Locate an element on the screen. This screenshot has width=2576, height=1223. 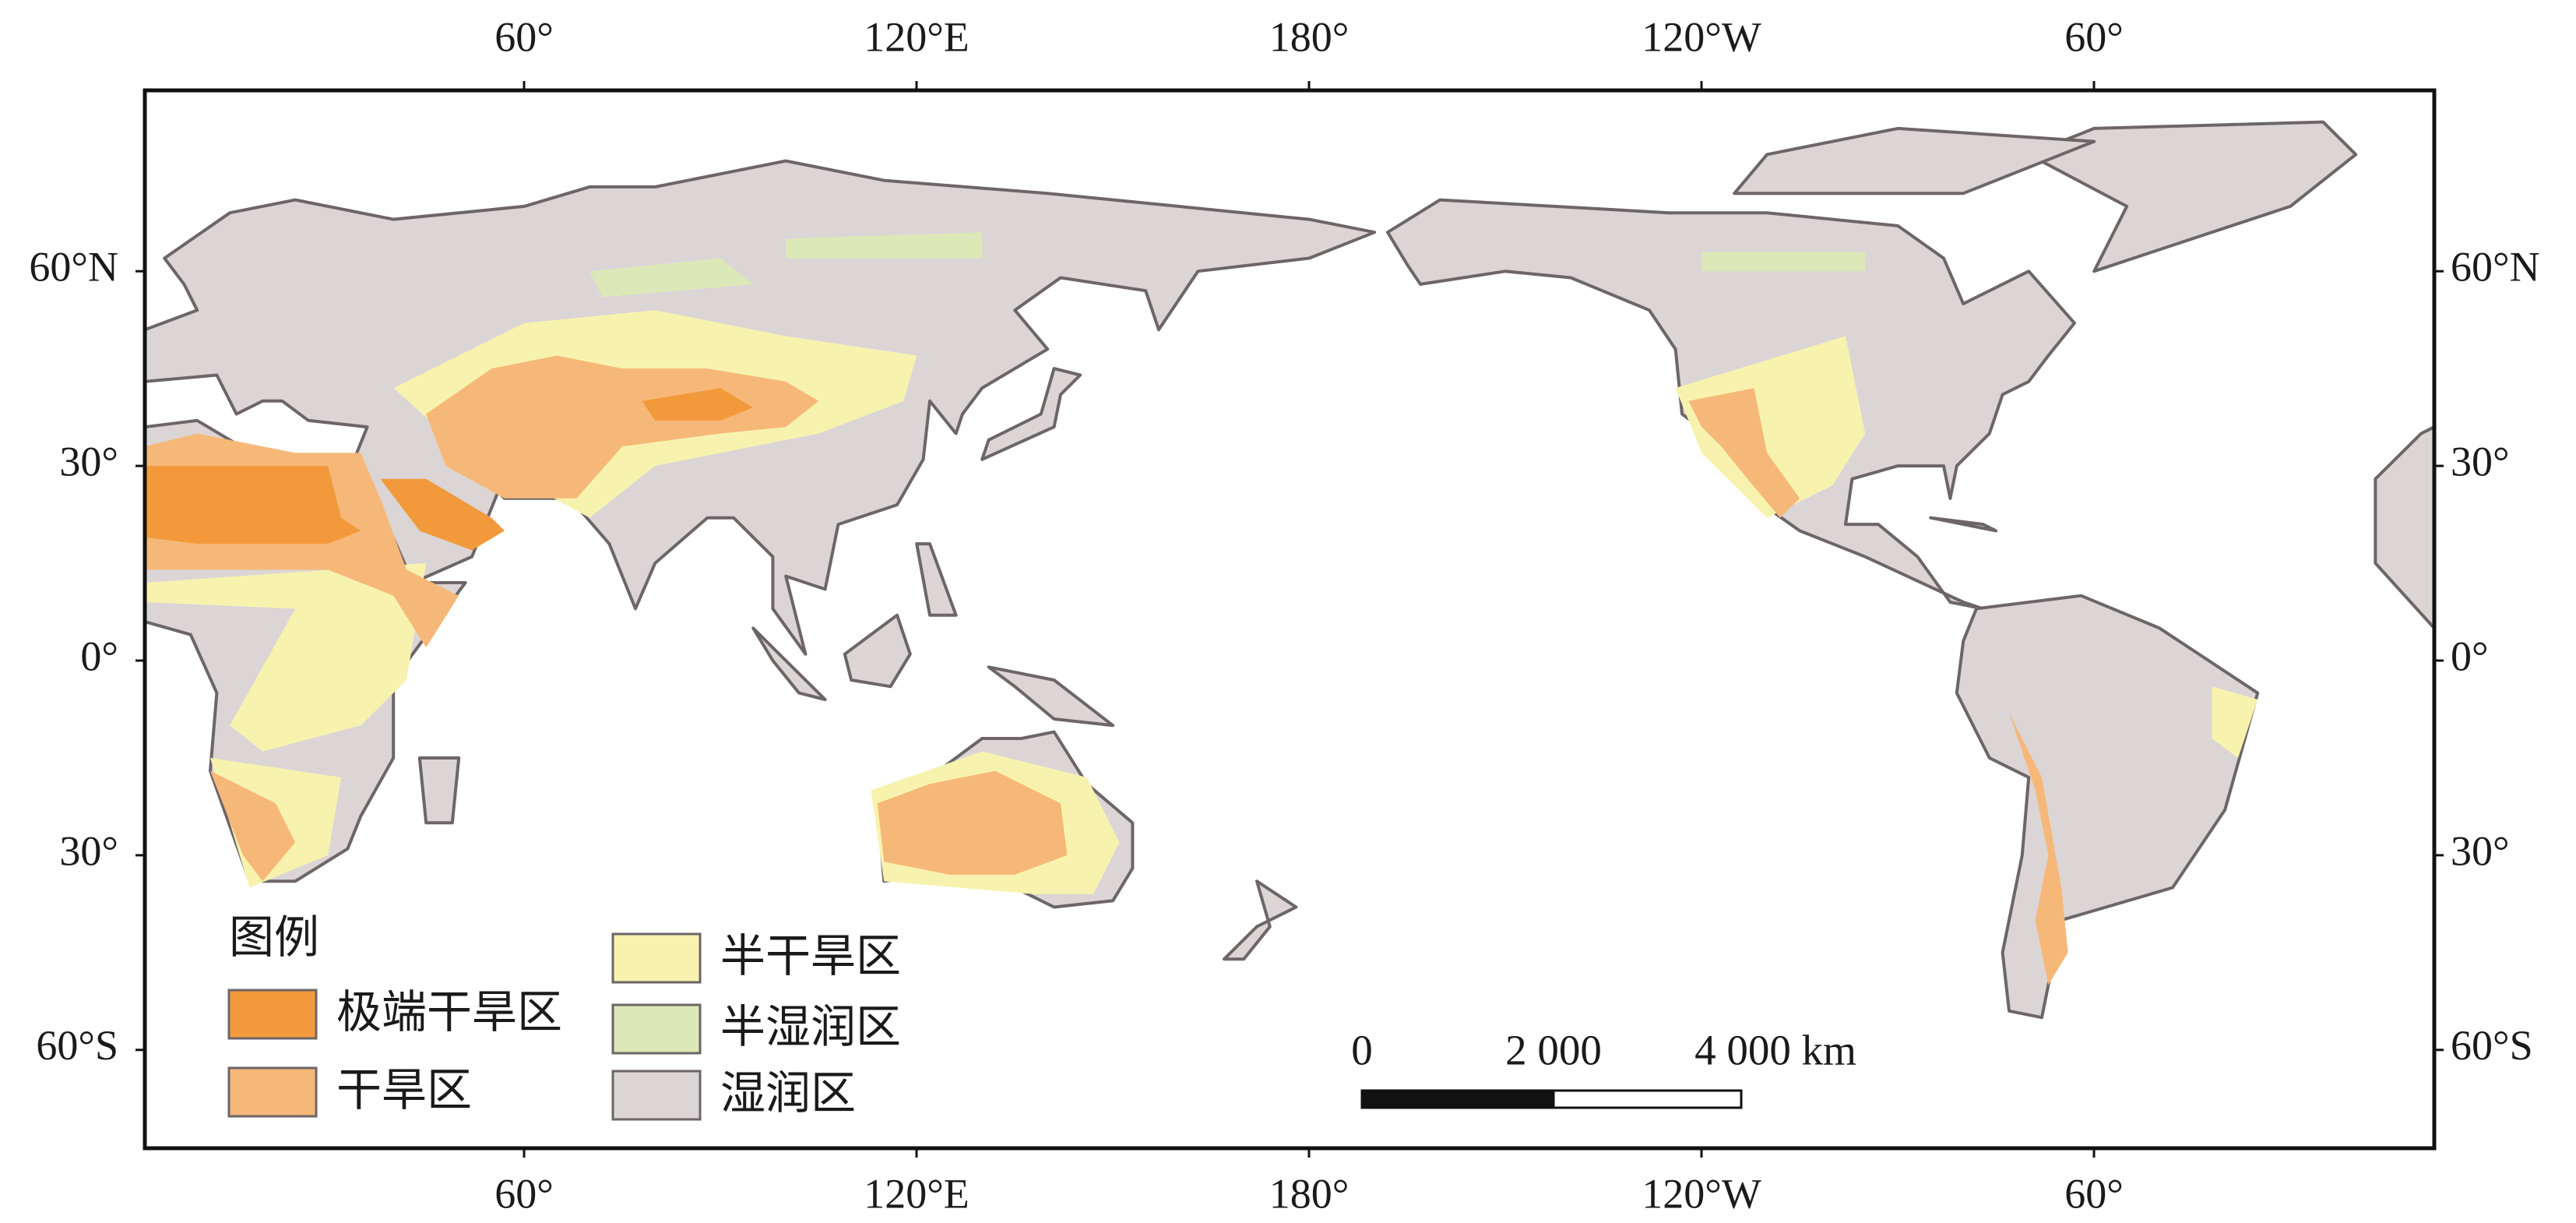
legend-label: 干旱区 is located at coordinates (404, 1090).